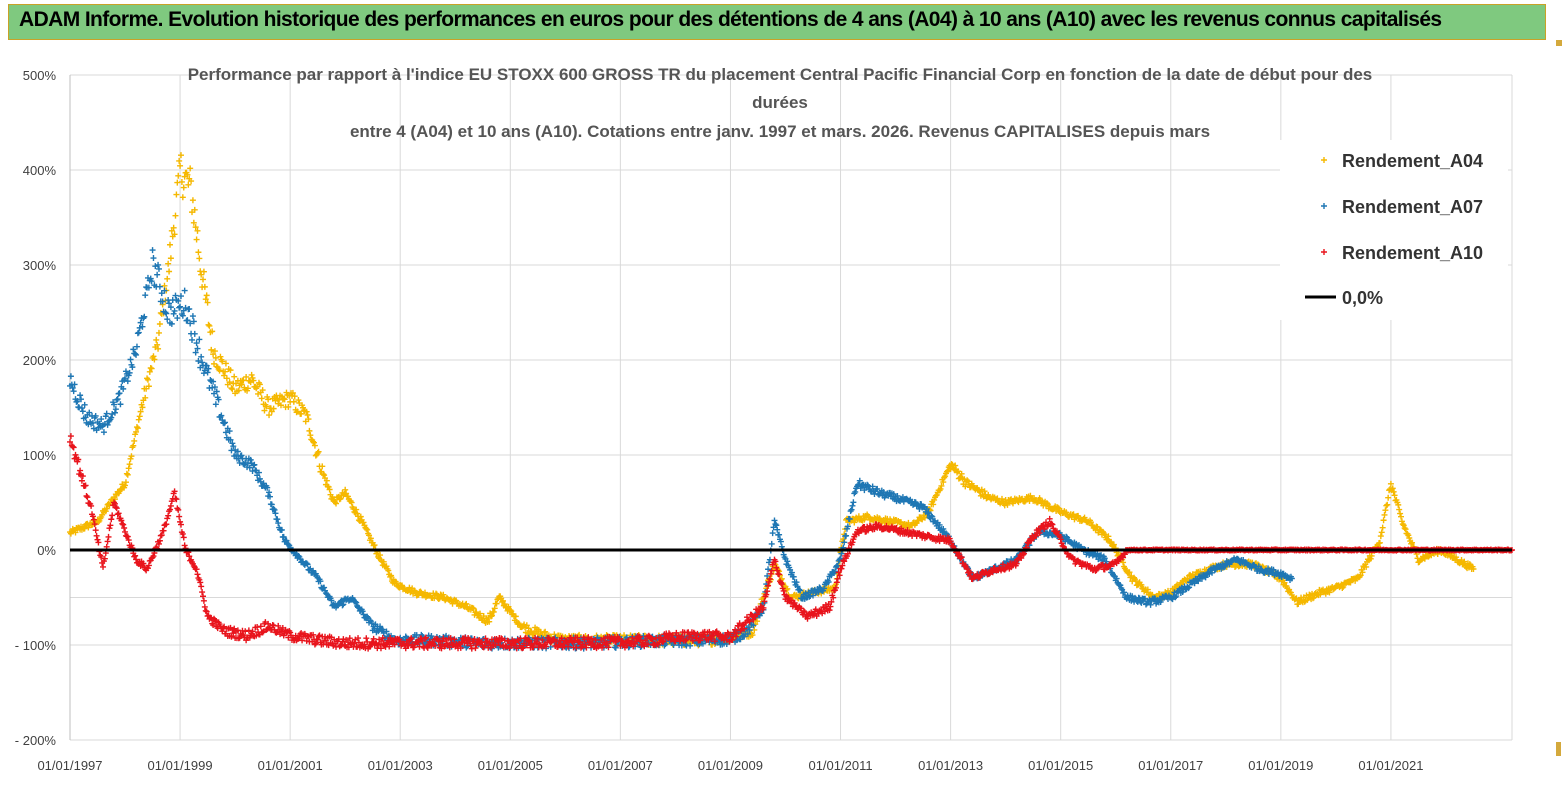  Describe the element at coordinates (1558, 749) in the screenshot. I see `corner-handle-bottom` at that location.